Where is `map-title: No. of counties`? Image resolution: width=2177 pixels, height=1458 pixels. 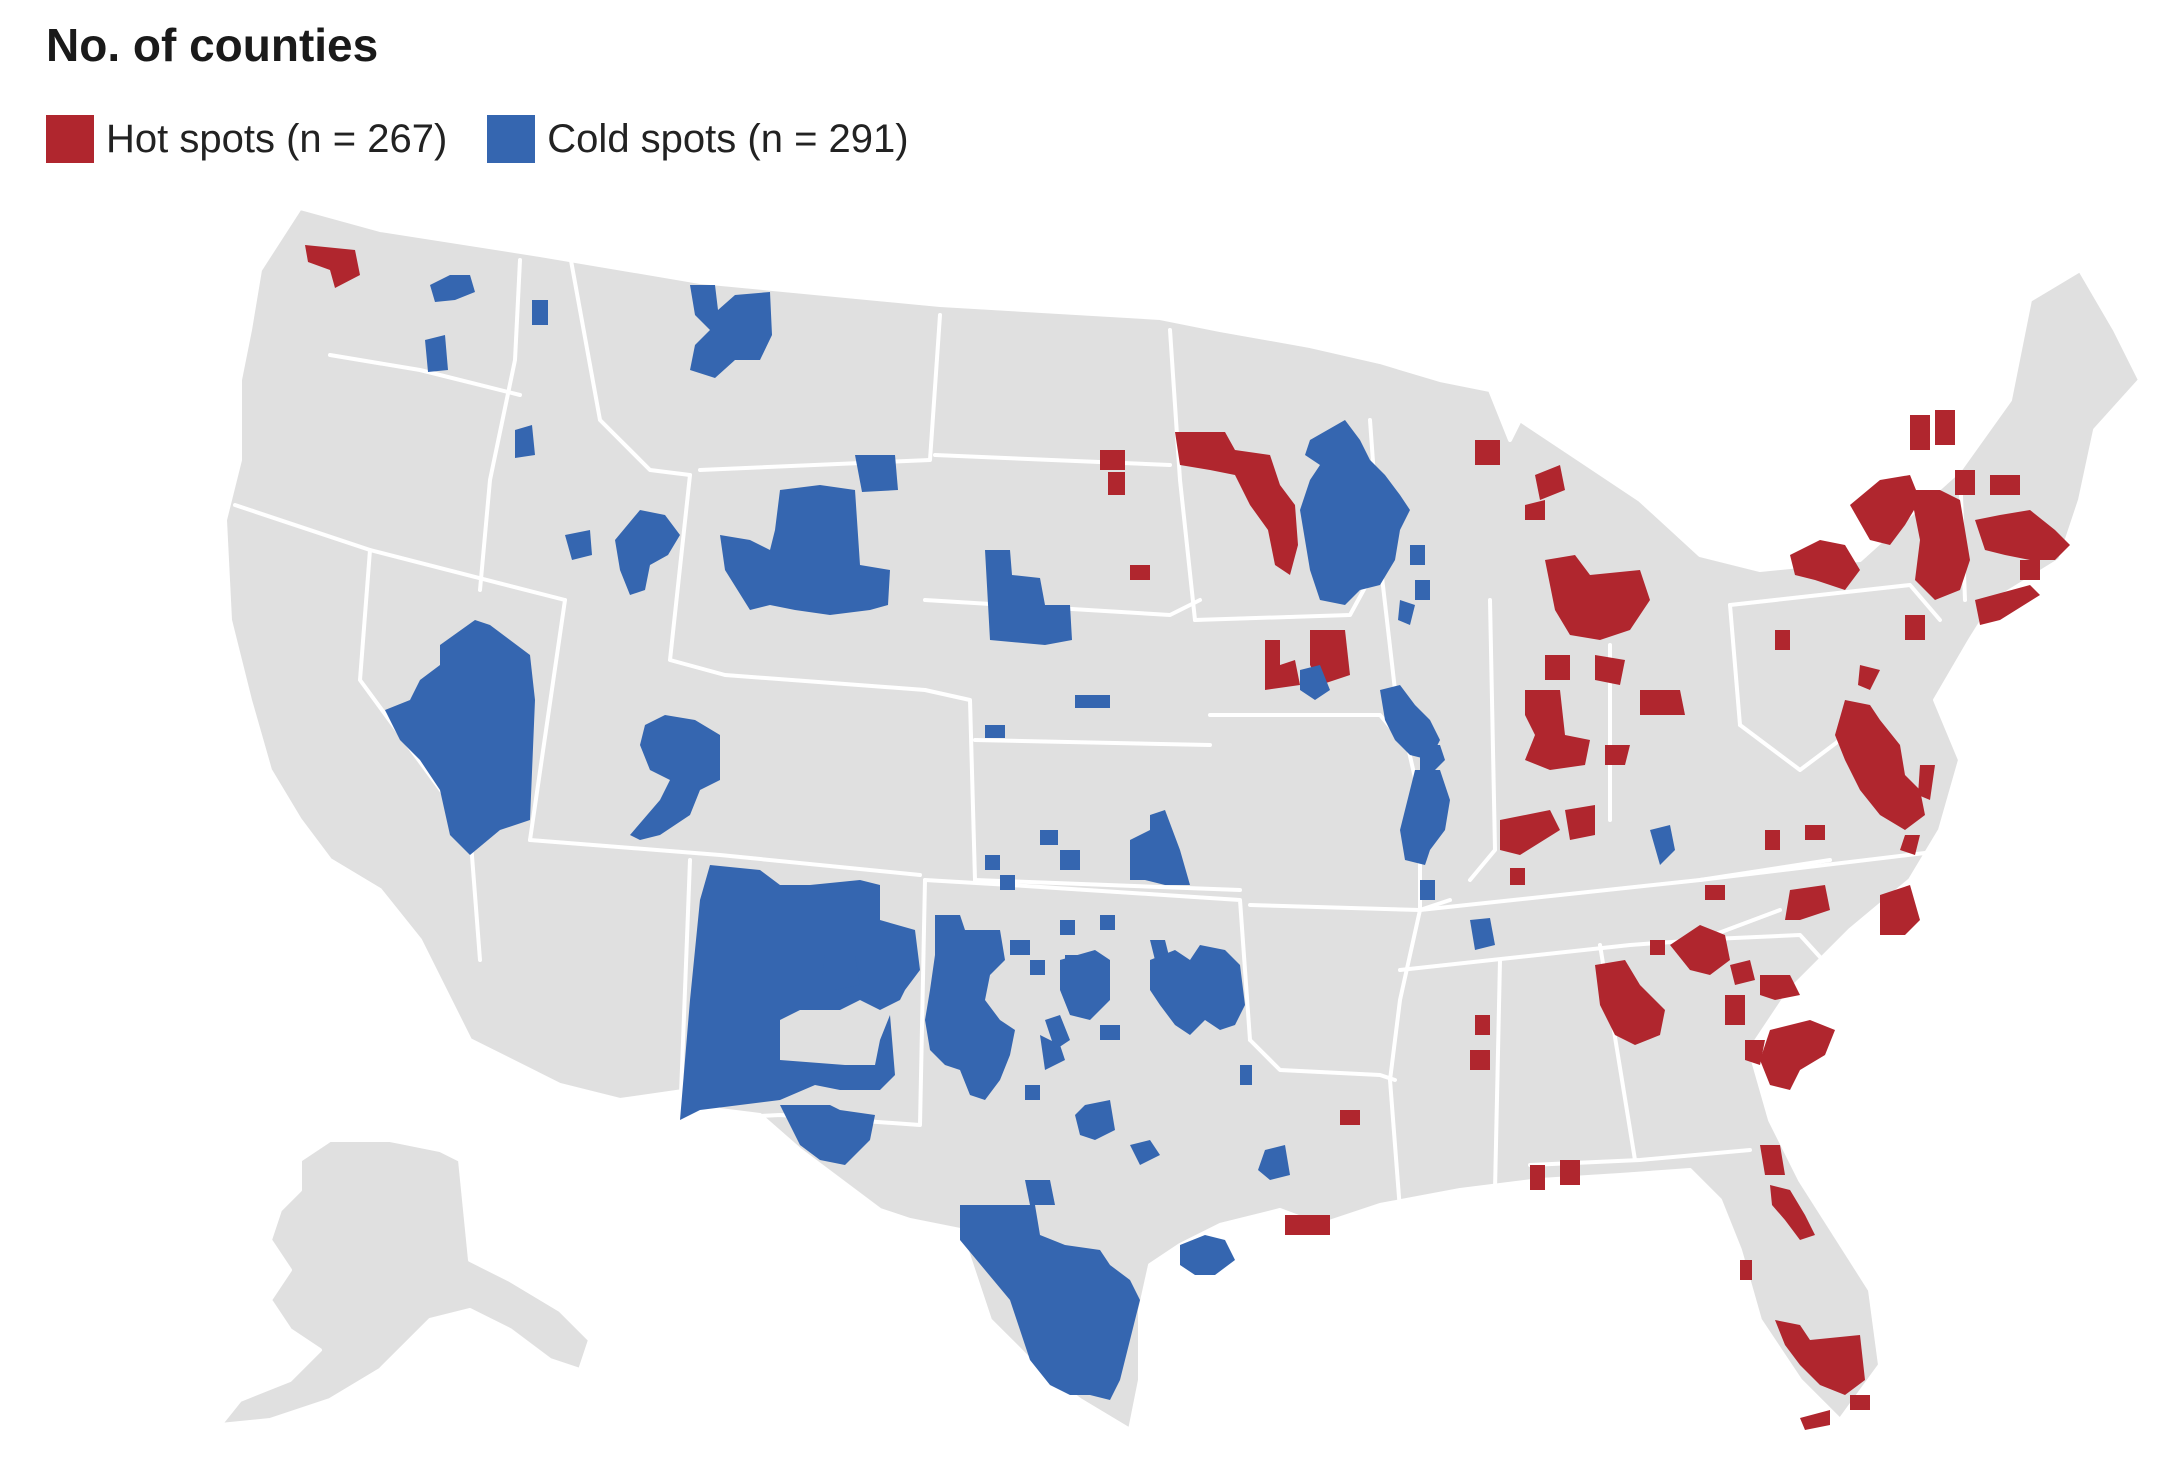 map-title: No. of counties is located at coordinates (212, 45).